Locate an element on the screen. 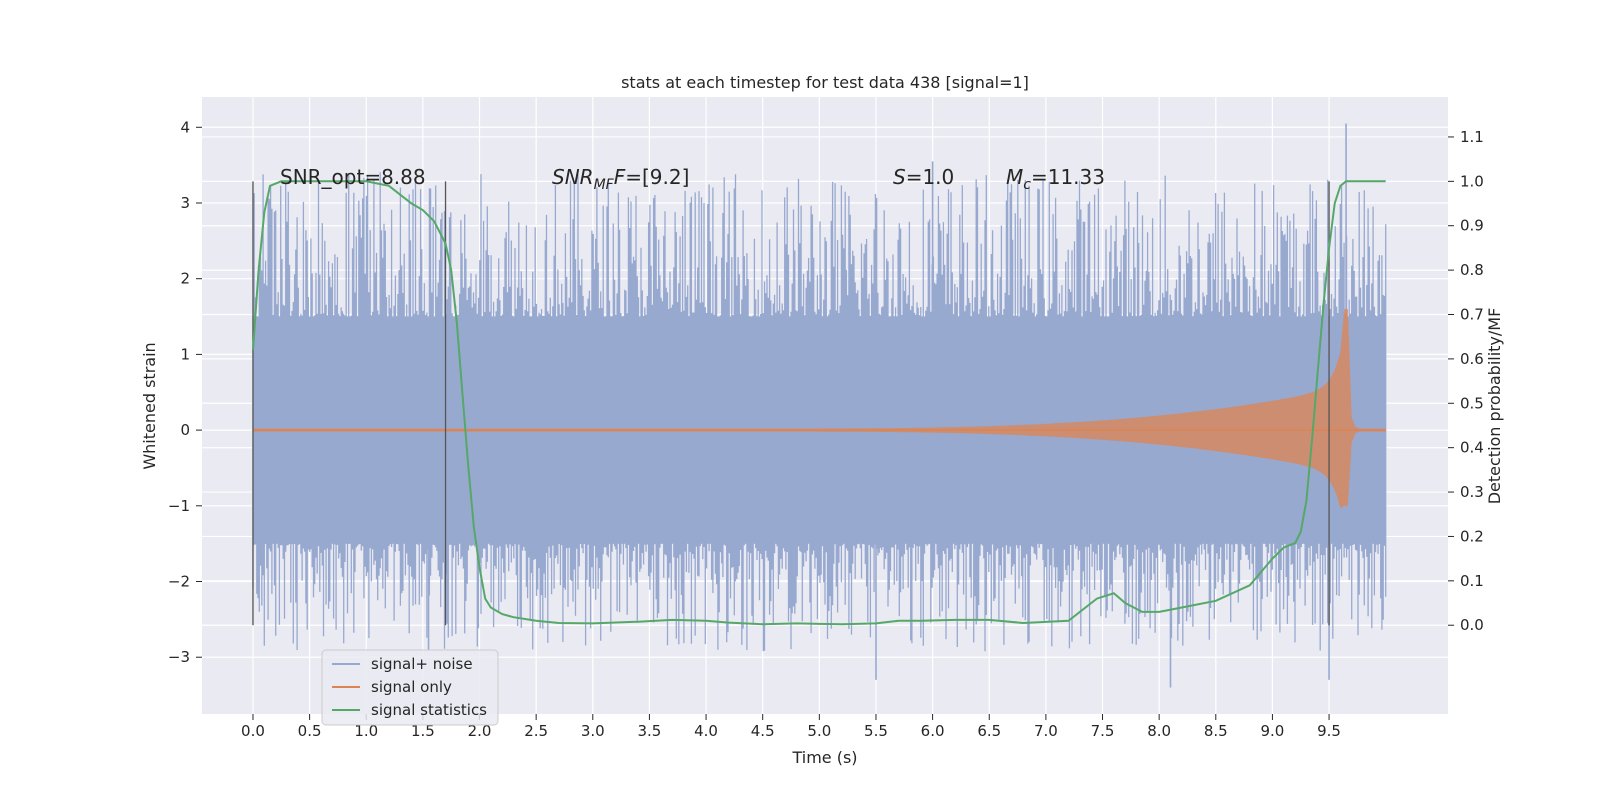  annotation-mc: Mc=11.33 is located at coordinates (1055, 179).